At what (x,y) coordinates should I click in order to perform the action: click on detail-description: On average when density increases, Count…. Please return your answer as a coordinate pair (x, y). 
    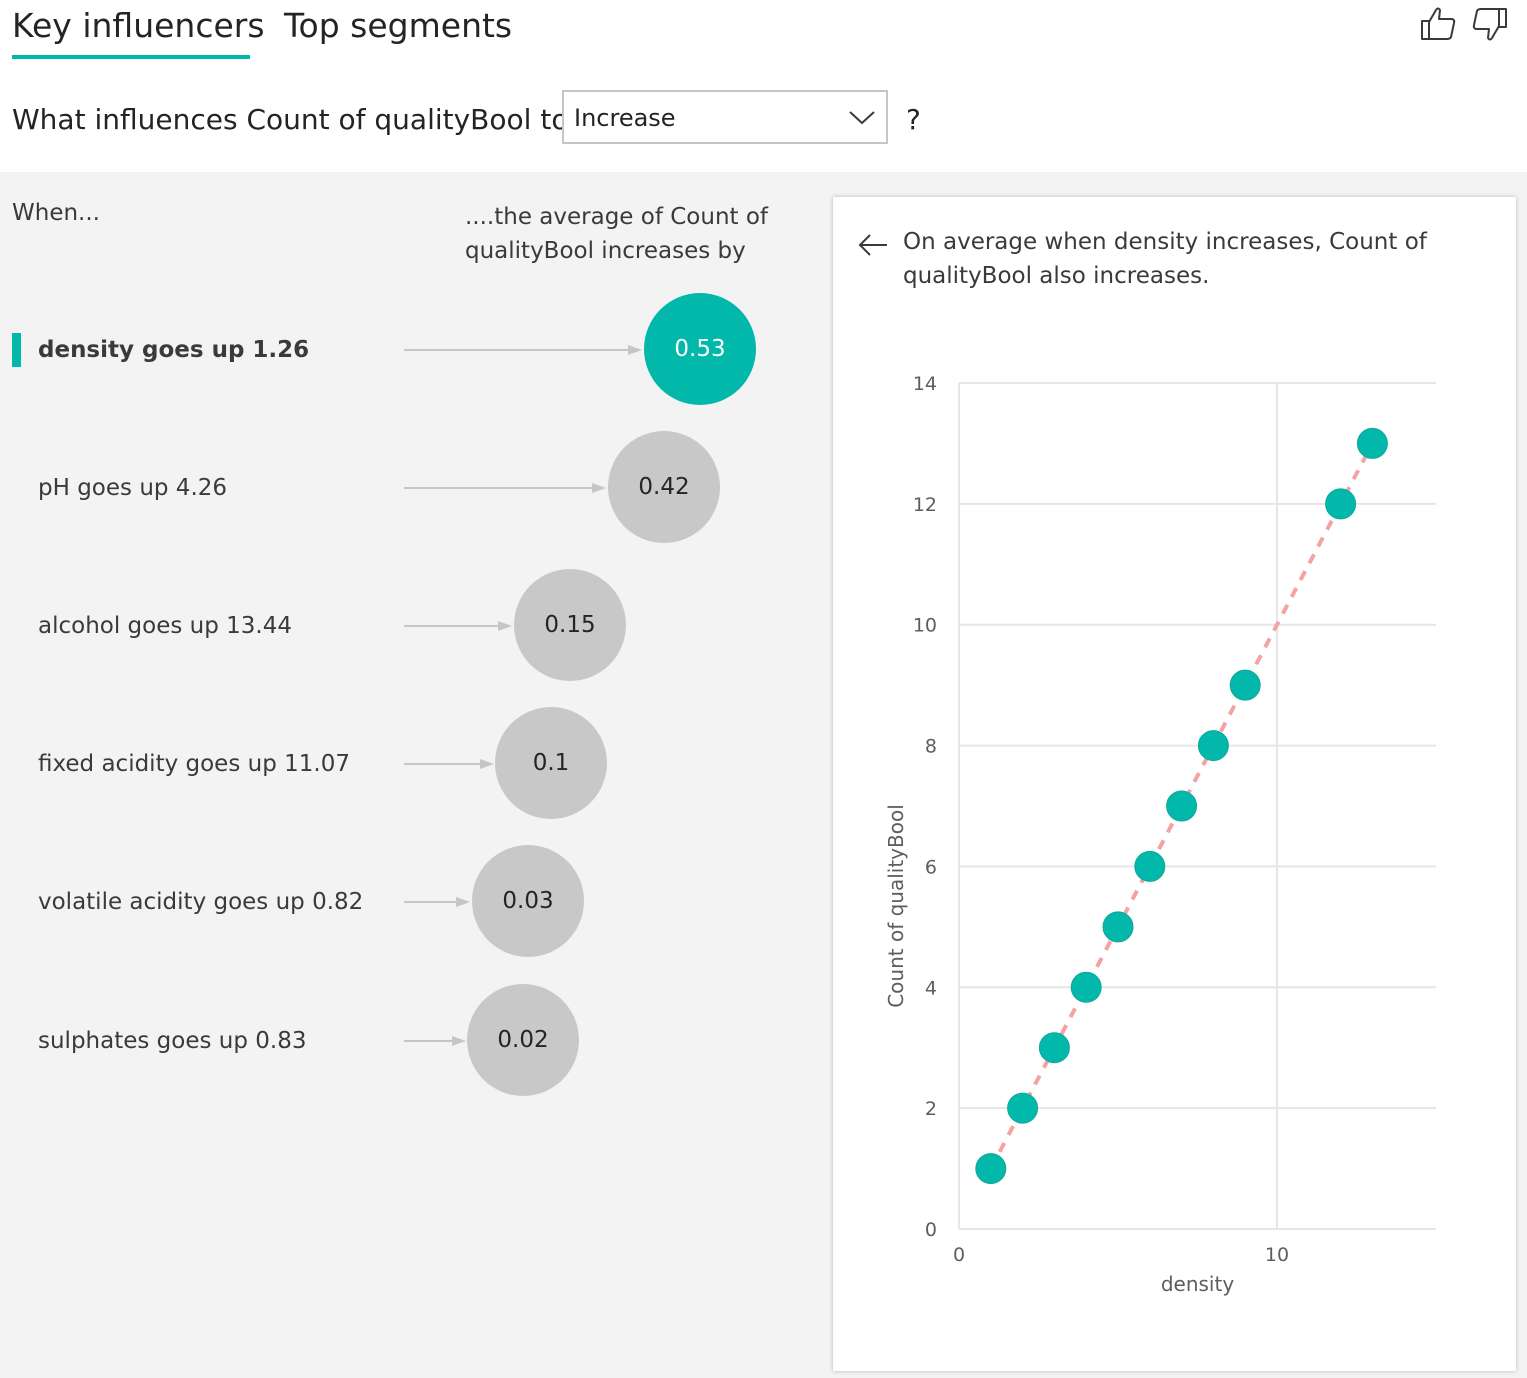
    Looking at the image, I should click on (1165, 259).